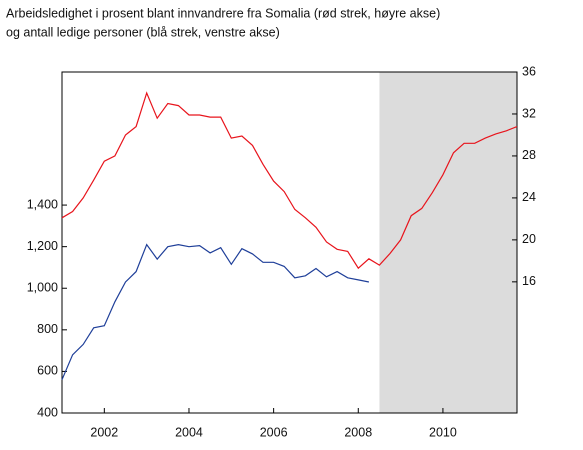 The width and height of the screenshot is (583, 450). Describe the element at coordinates (529, 239) in the screenshot. I see `y2-tick-label: 20` at that location.